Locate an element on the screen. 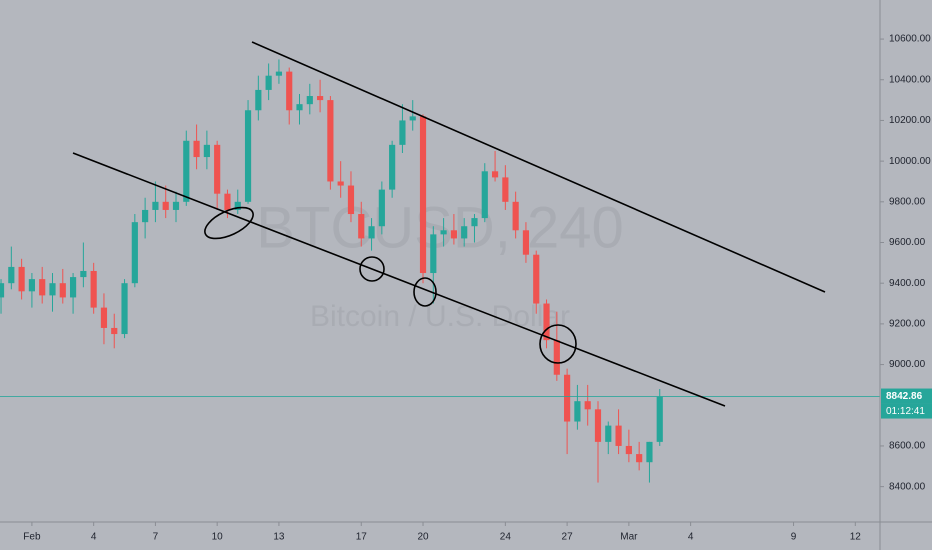 Image resolution: width=932 pixels, height=550 pixels. watermark-subtitle: Bitcoin / U.S. Dollar is located at coordinates (440, 316).